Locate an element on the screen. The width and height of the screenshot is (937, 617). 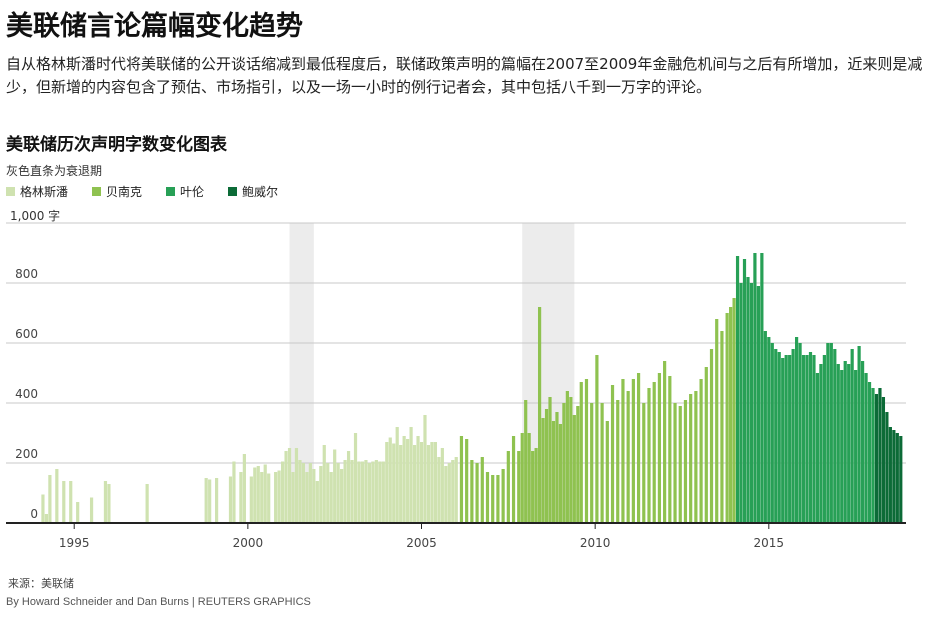
x-tick-label: 1995 is located at coordinates (74, 543).